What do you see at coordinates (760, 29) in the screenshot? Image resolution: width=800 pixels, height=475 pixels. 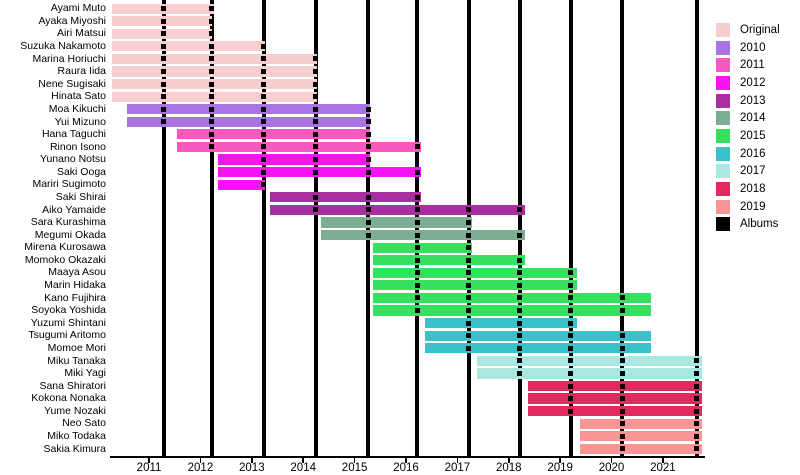 I see `legend-label: Original` at bounding box center [760, 29].